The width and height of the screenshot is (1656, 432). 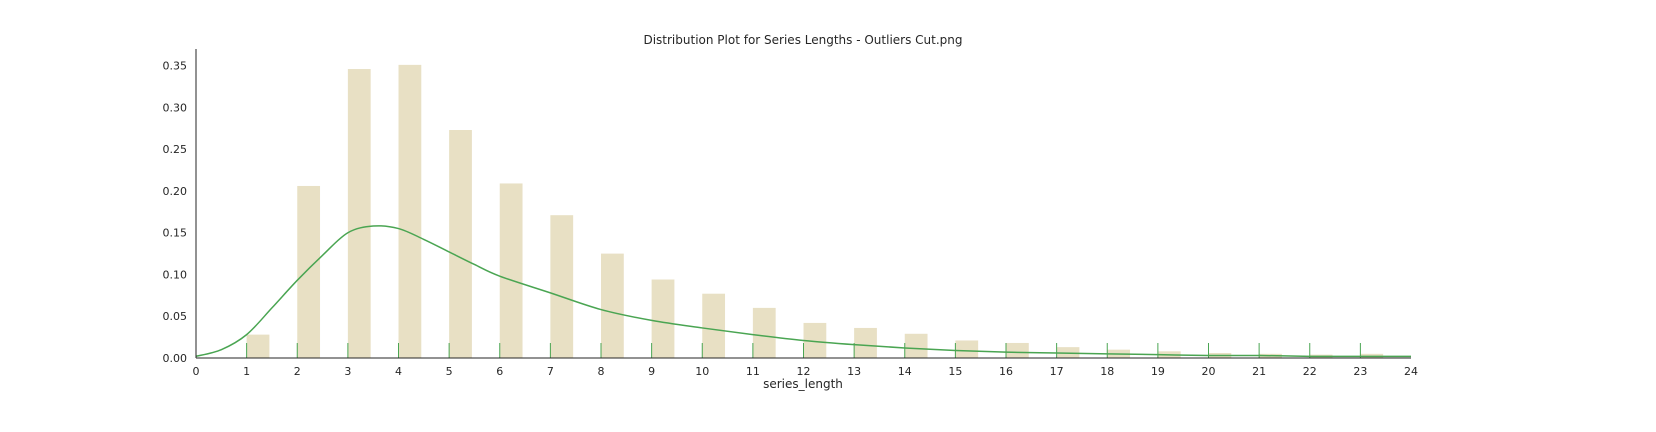 I want to click on x-tick-label: 18, so click(x=1107, y=371).